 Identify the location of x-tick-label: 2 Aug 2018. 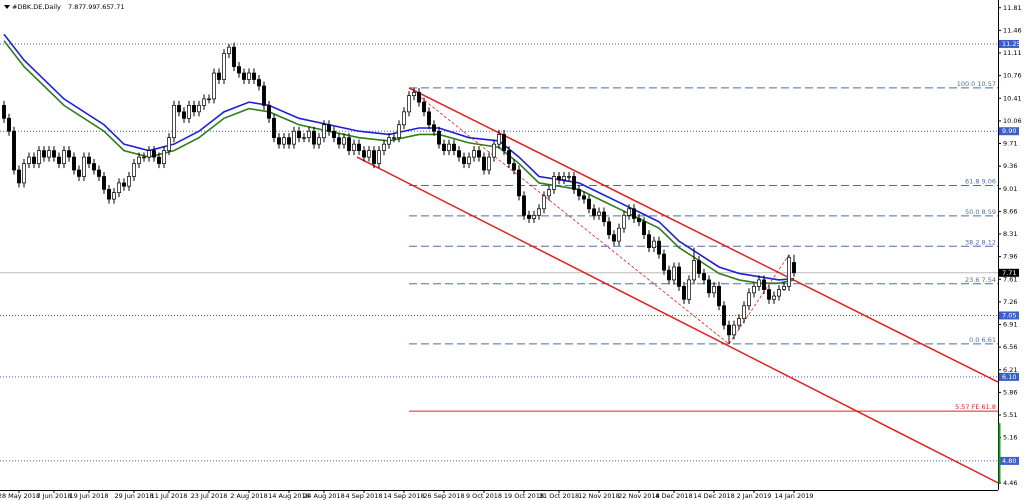
(249, 496).